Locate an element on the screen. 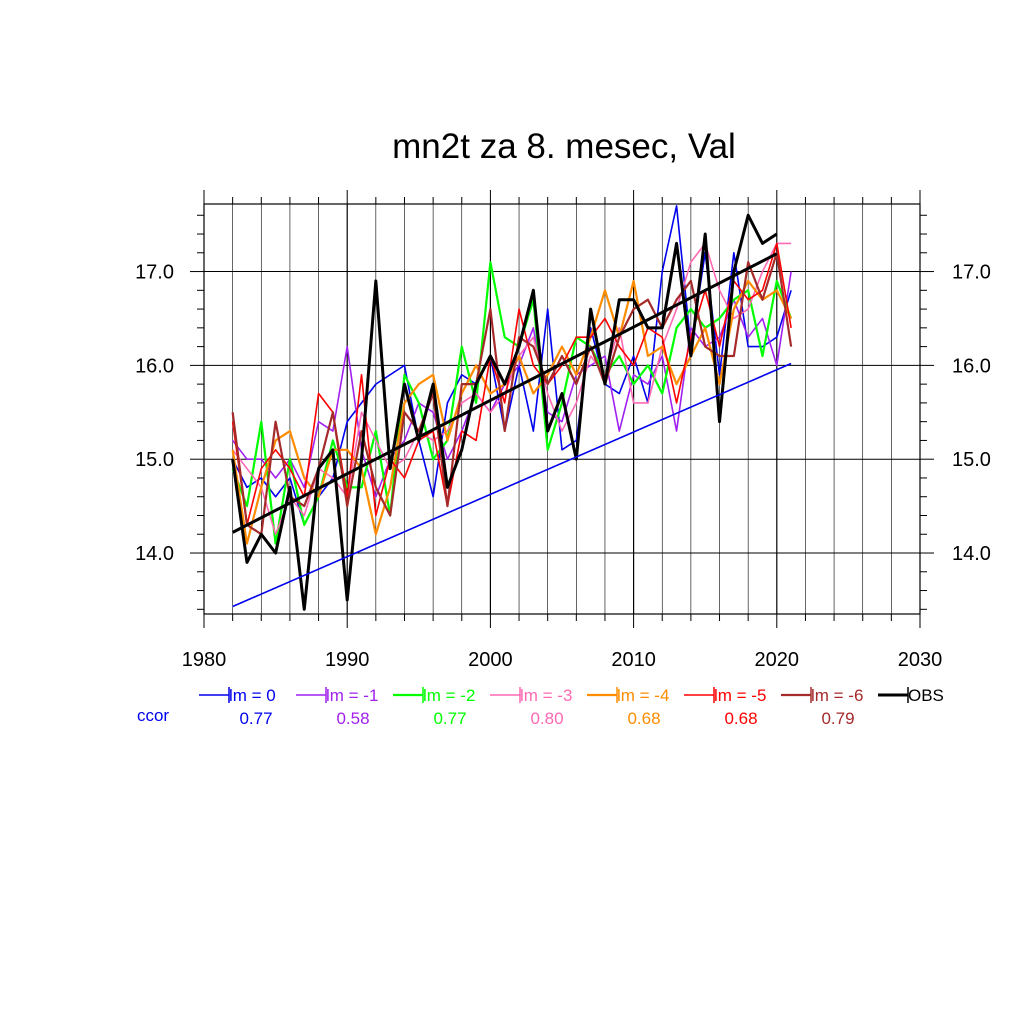 Image resolution: width=1024 pixels, height=1024 pixels. x-tick-label: 1980 is located at coordinates (204, 660).